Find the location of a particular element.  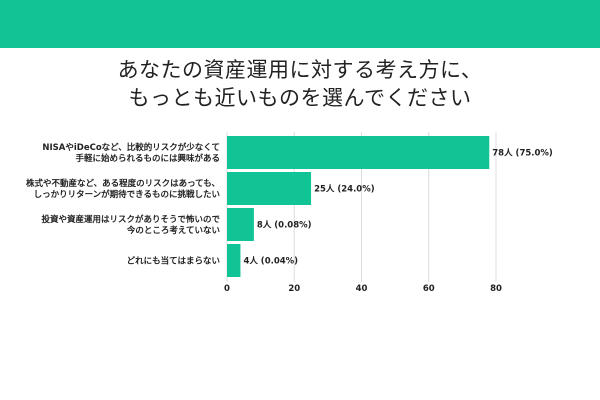

category-label-line: しっかりリターンが期待できるものに挑戦したい is located at coordinates (127, 194).